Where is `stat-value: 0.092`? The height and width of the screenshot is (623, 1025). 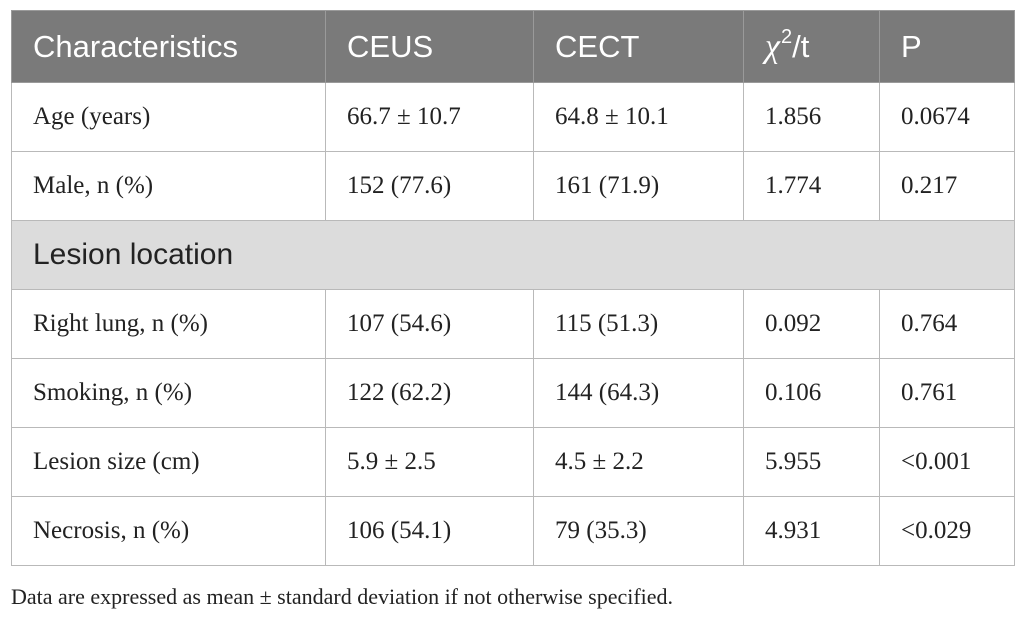 stat-value: 0.092 is located at coordinates (811, 324).